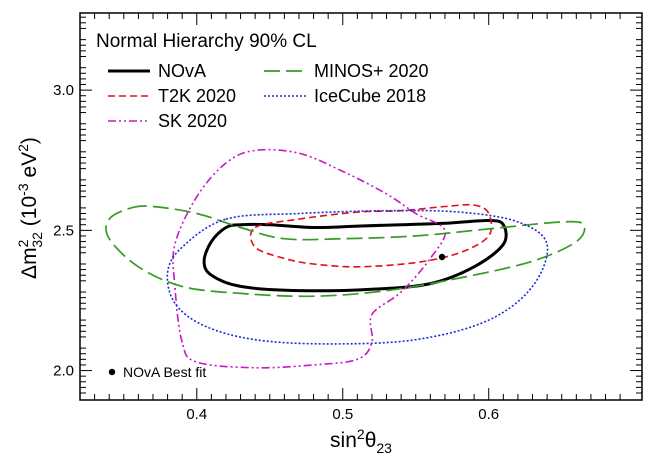 This screenshot has height=463, width=657. I want to click on x-label-sup: 2, so click(361, 434).